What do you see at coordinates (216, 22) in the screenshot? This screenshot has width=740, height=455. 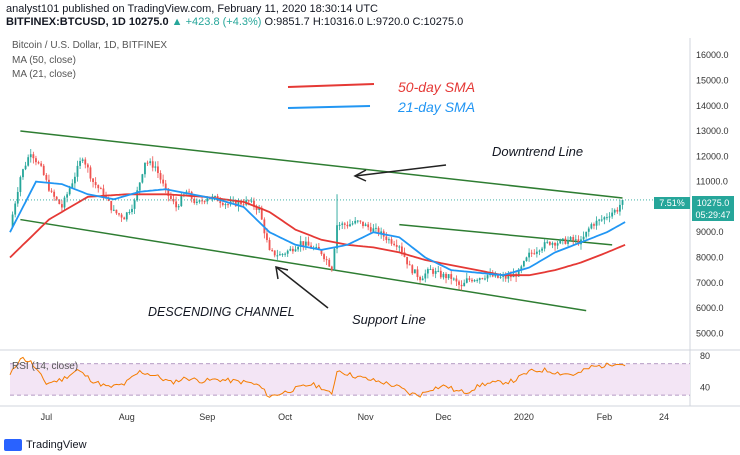 I see `price-change: ▲ +423.8 (+4.3%)` at bounding box center [216, 22].